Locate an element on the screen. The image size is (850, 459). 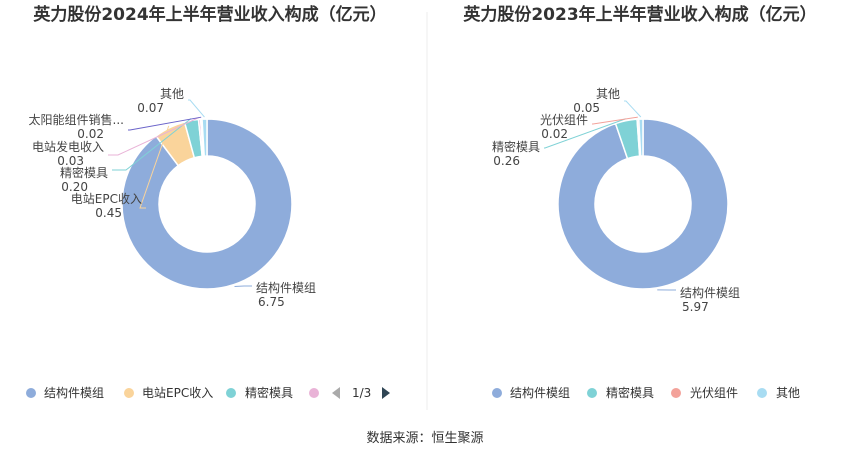
slice-1-value-label: 0.45 is located at coordinates (108, 213).